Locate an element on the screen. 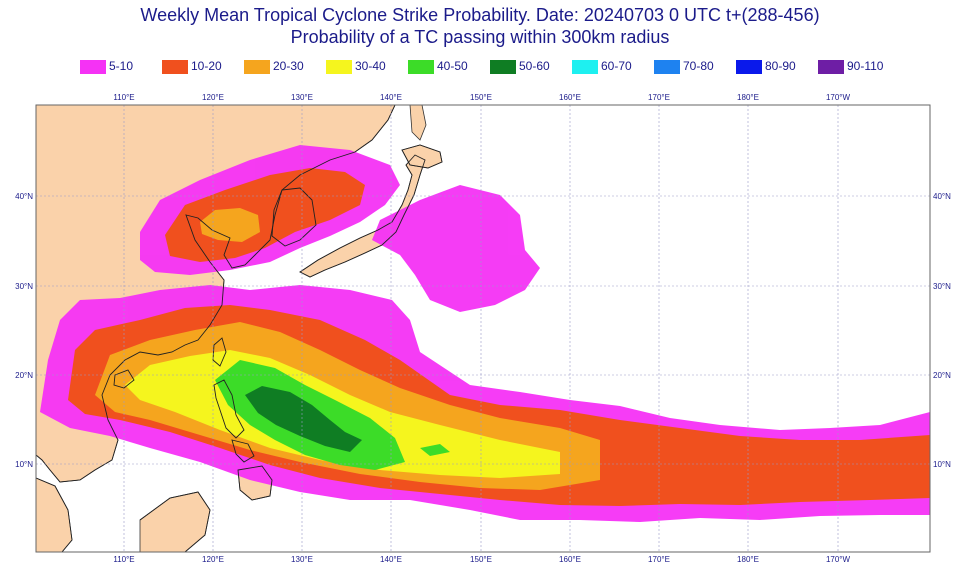 This screenshot has width=960, height=571. legend-label: 30-40 is located at coordinates (370, 66).